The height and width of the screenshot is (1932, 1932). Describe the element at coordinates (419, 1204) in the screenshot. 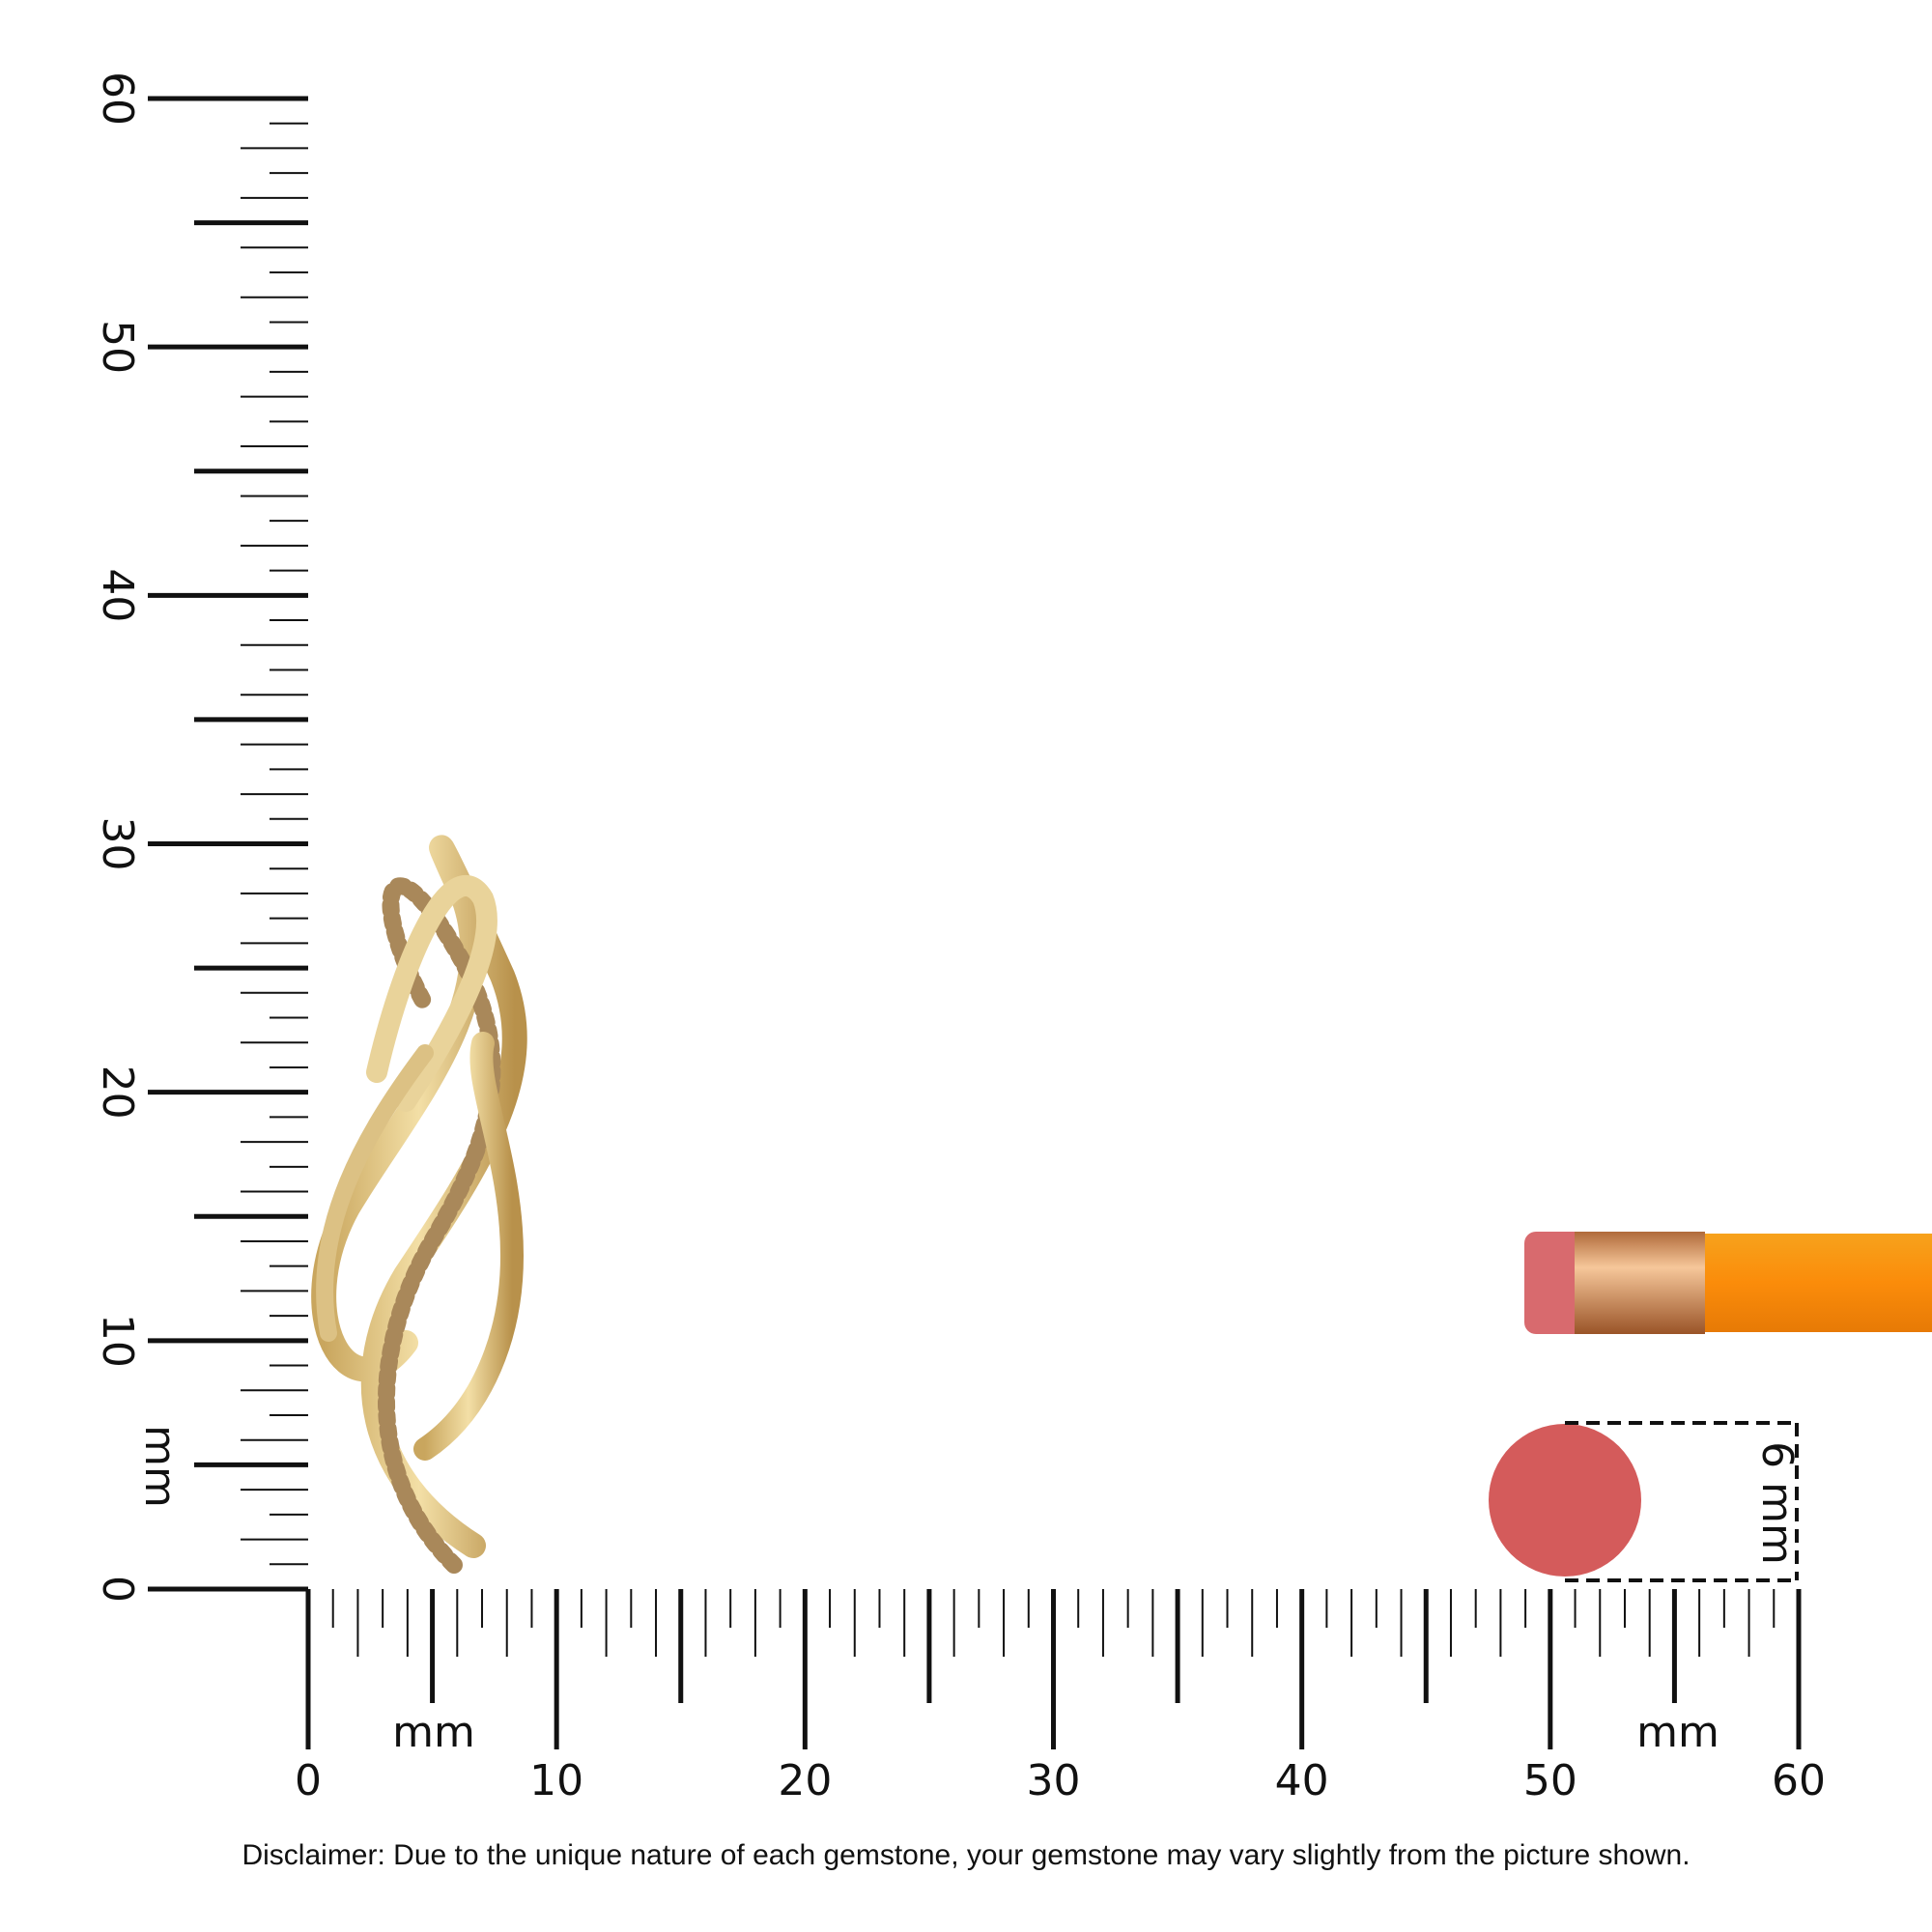

I see `pendant` at that location.